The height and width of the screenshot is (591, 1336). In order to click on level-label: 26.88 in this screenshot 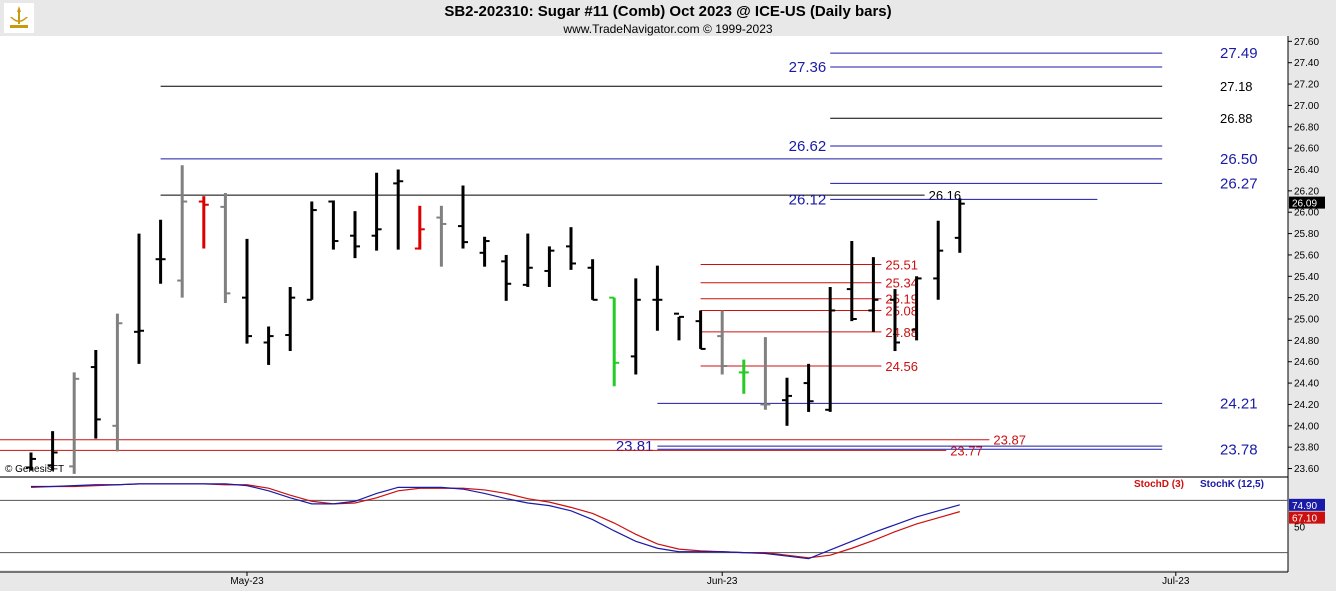, I will do `click(1236, 118)`.